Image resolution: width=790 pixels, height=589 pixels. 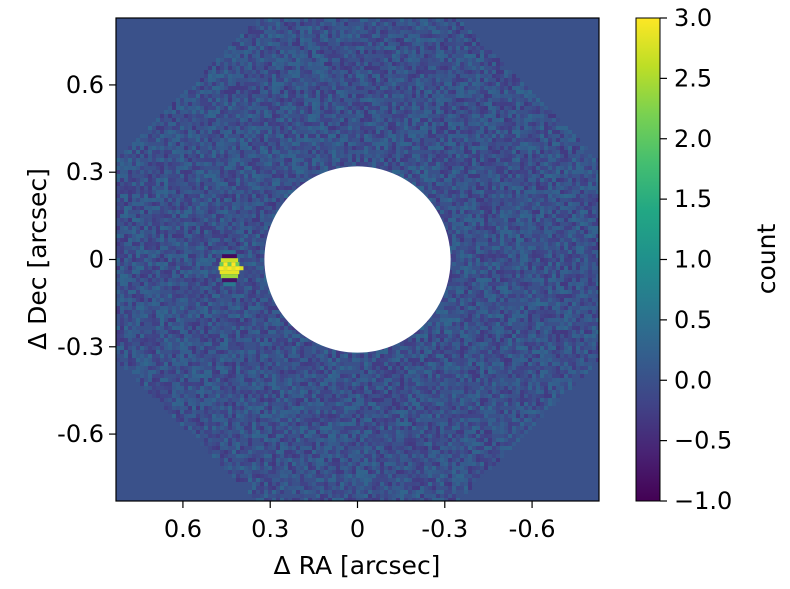 What do you see at coordinates (693, 18) in the screenshot?
I see `colorbar-tick-label: 3.0` at bounding box center [693, 18].